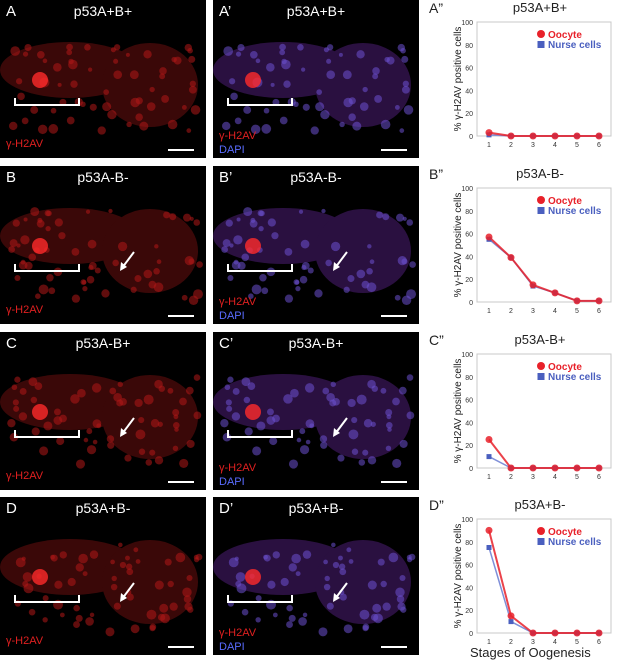 The image size is (617, 664). What do you see at coordinates (316, 411) in the screenshot?
I see `merge-micrograph-3: C’ p53A-B+ γ-H2AV DAPI` at bounding box center [316, 411].